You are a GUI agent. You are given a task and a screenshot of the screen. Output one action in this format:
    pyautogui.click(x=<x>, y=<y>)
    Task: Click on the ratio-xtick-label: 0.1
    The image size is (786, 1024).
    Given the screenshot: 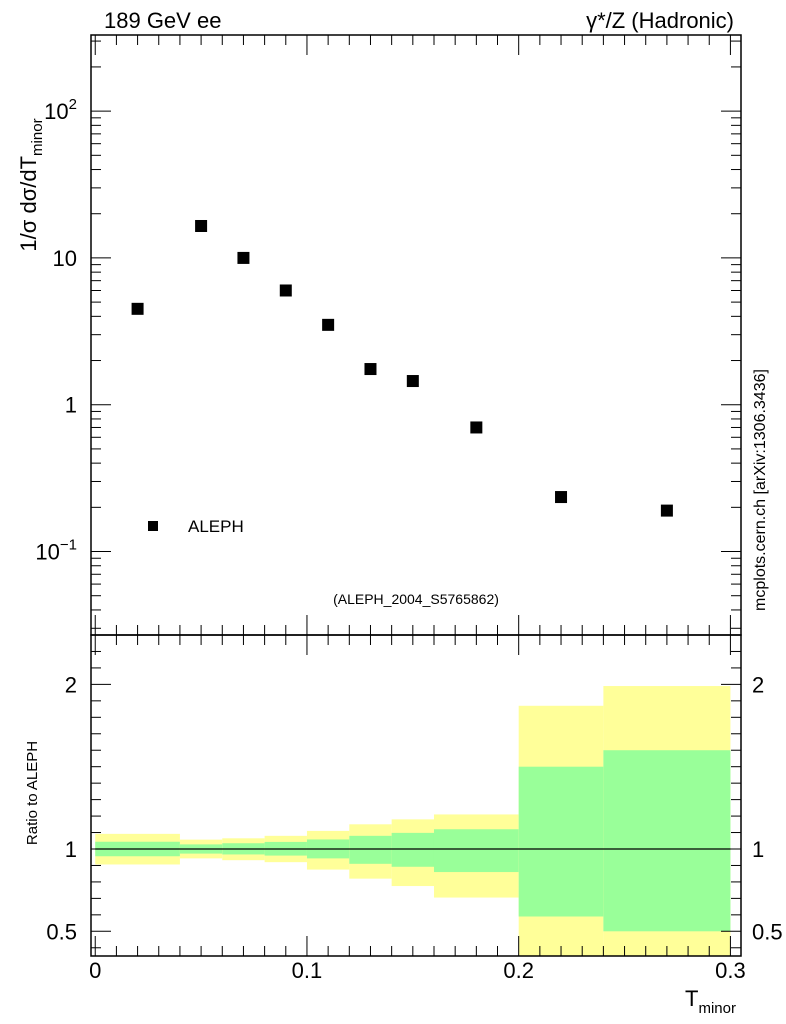 What is the action you would take?
    pyautogui.click(x=307, y=970)
    